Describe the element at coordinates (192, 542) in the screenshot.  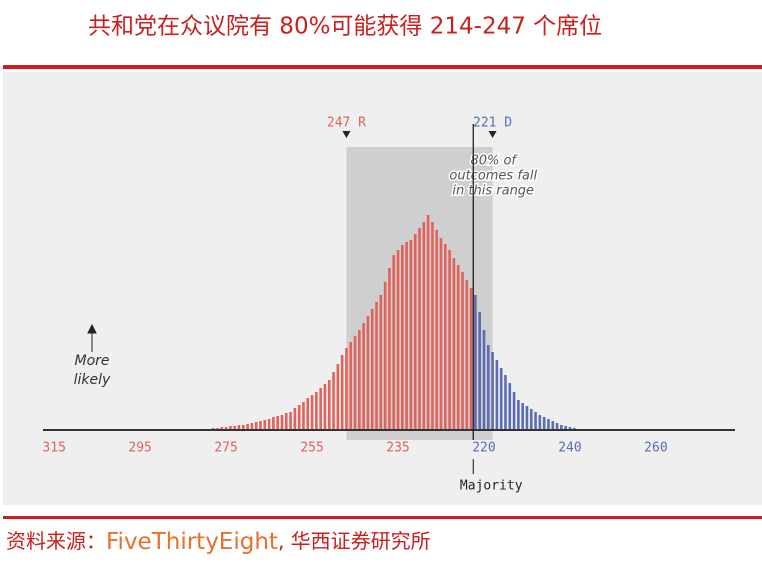
I see `source-name: FiveThirtyEight` at that location.